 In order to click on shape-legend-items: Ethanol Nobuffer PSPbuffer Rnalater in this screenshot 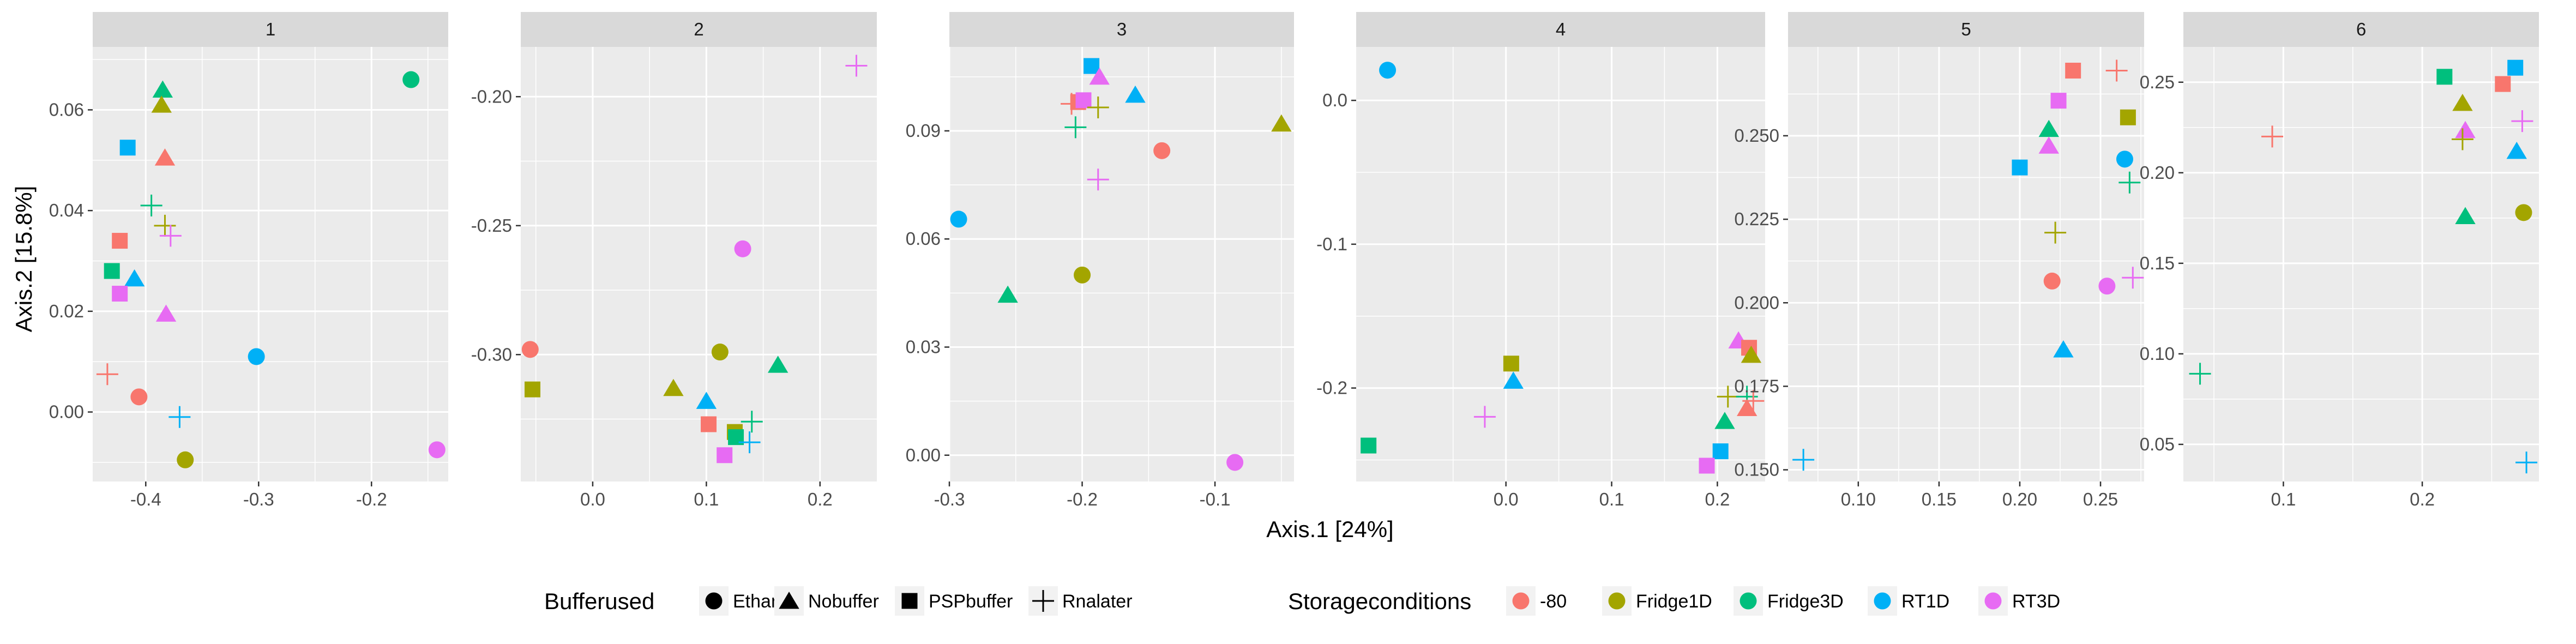, I will do `click(916, 601)`.